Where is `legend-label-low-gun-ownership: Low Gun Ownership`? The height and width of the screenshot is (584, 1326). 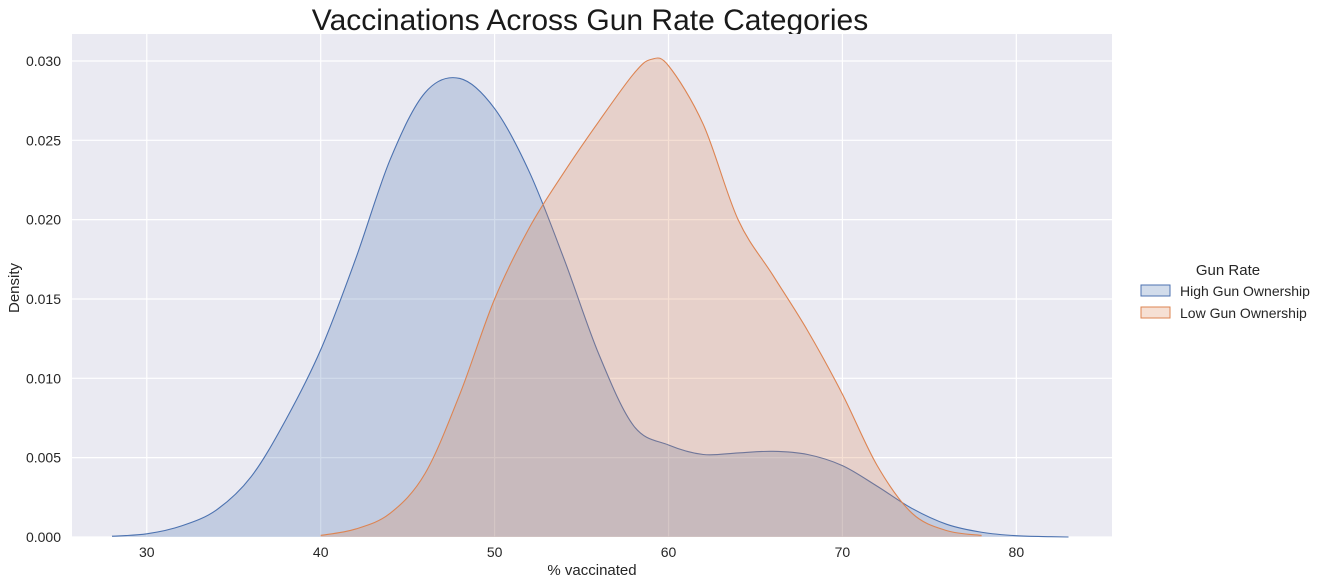 legend-label-low-gun-ownership: Low Gun Ownership is located at coordinates (1243, 313).